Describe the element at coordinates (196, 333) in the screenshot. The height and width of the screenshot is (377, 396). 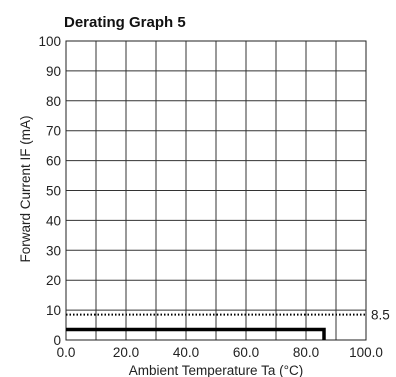
I see `operating-current-line` at that location.